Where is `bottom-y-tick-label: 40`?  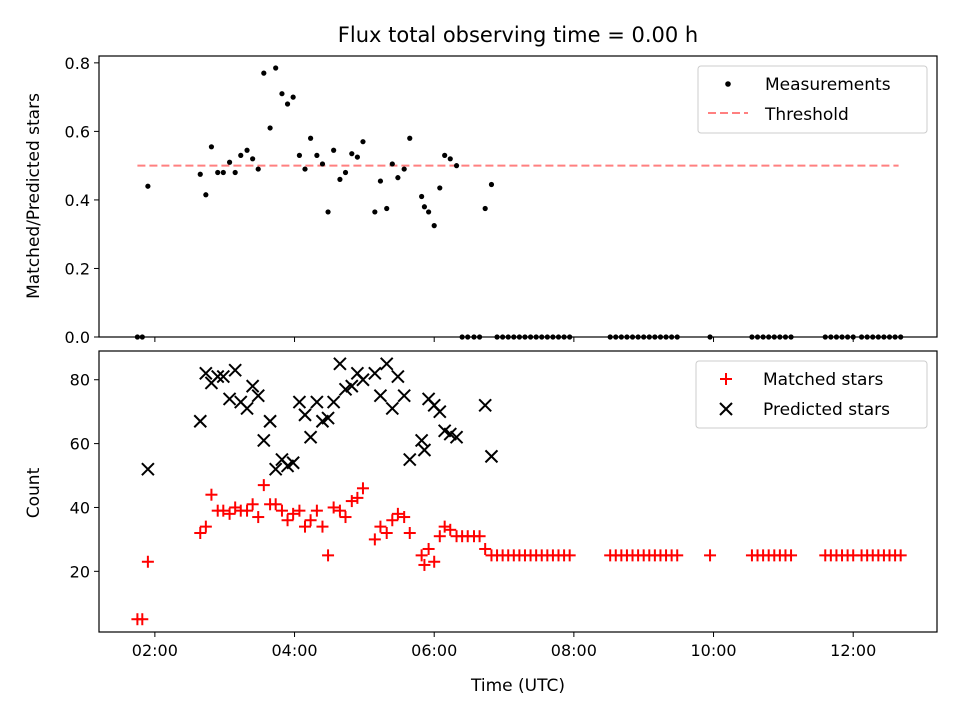
bottom-y-tick-label: 40 is located at coordinates (80, 507).